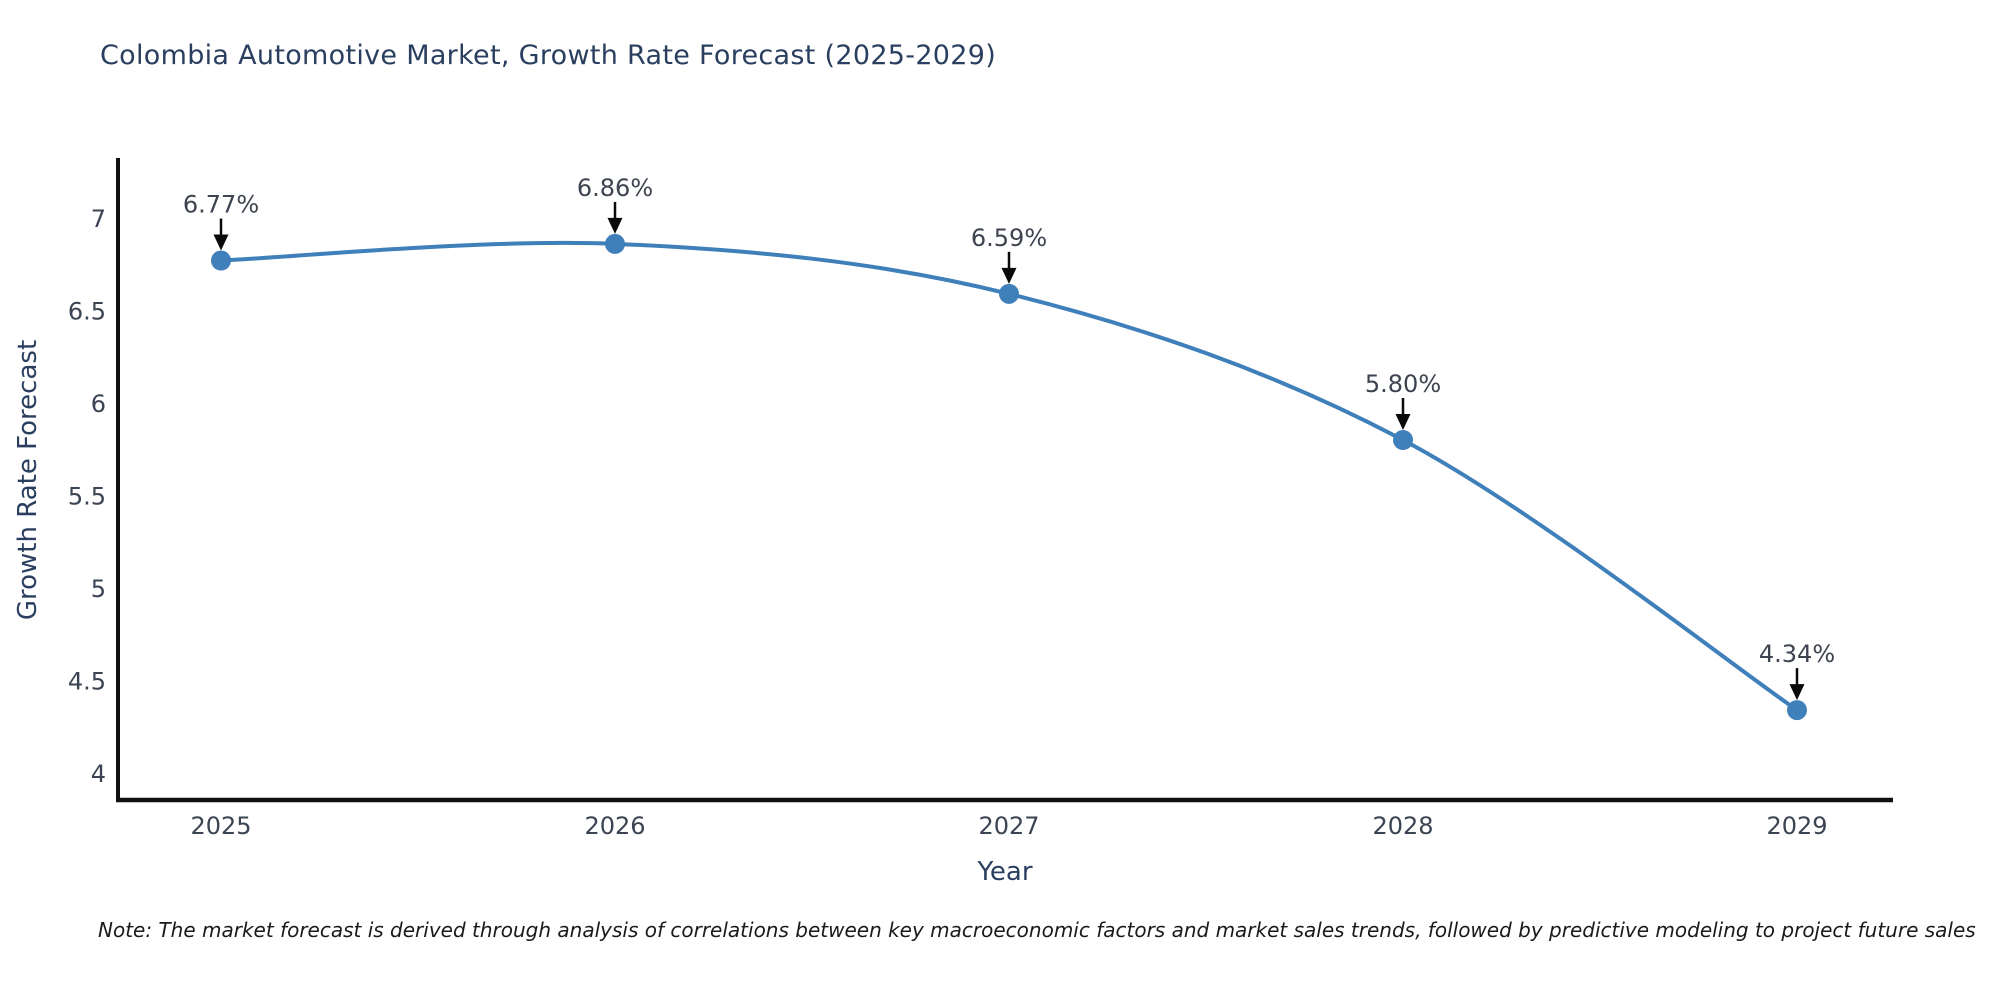 This screenshot has width=2000, height=1000. What do you see at coordinates (1009, 238) in the screenshot?
I see `data-point-label: 6.59%` at bounding box center [1009, 238].